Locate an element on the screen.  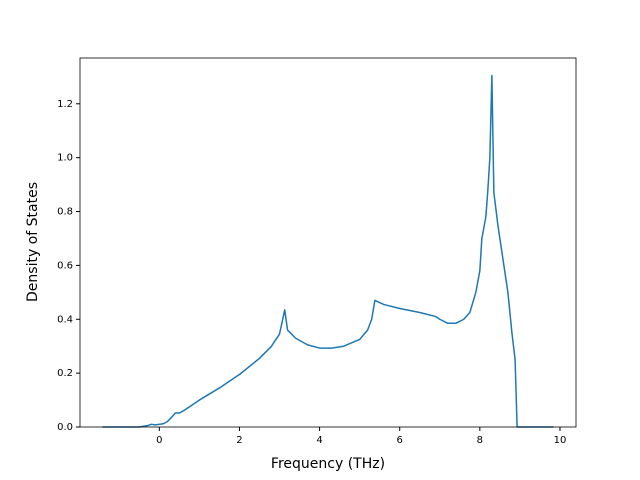
y-tick-label: 0.8 is located at coordinates (65, 212).